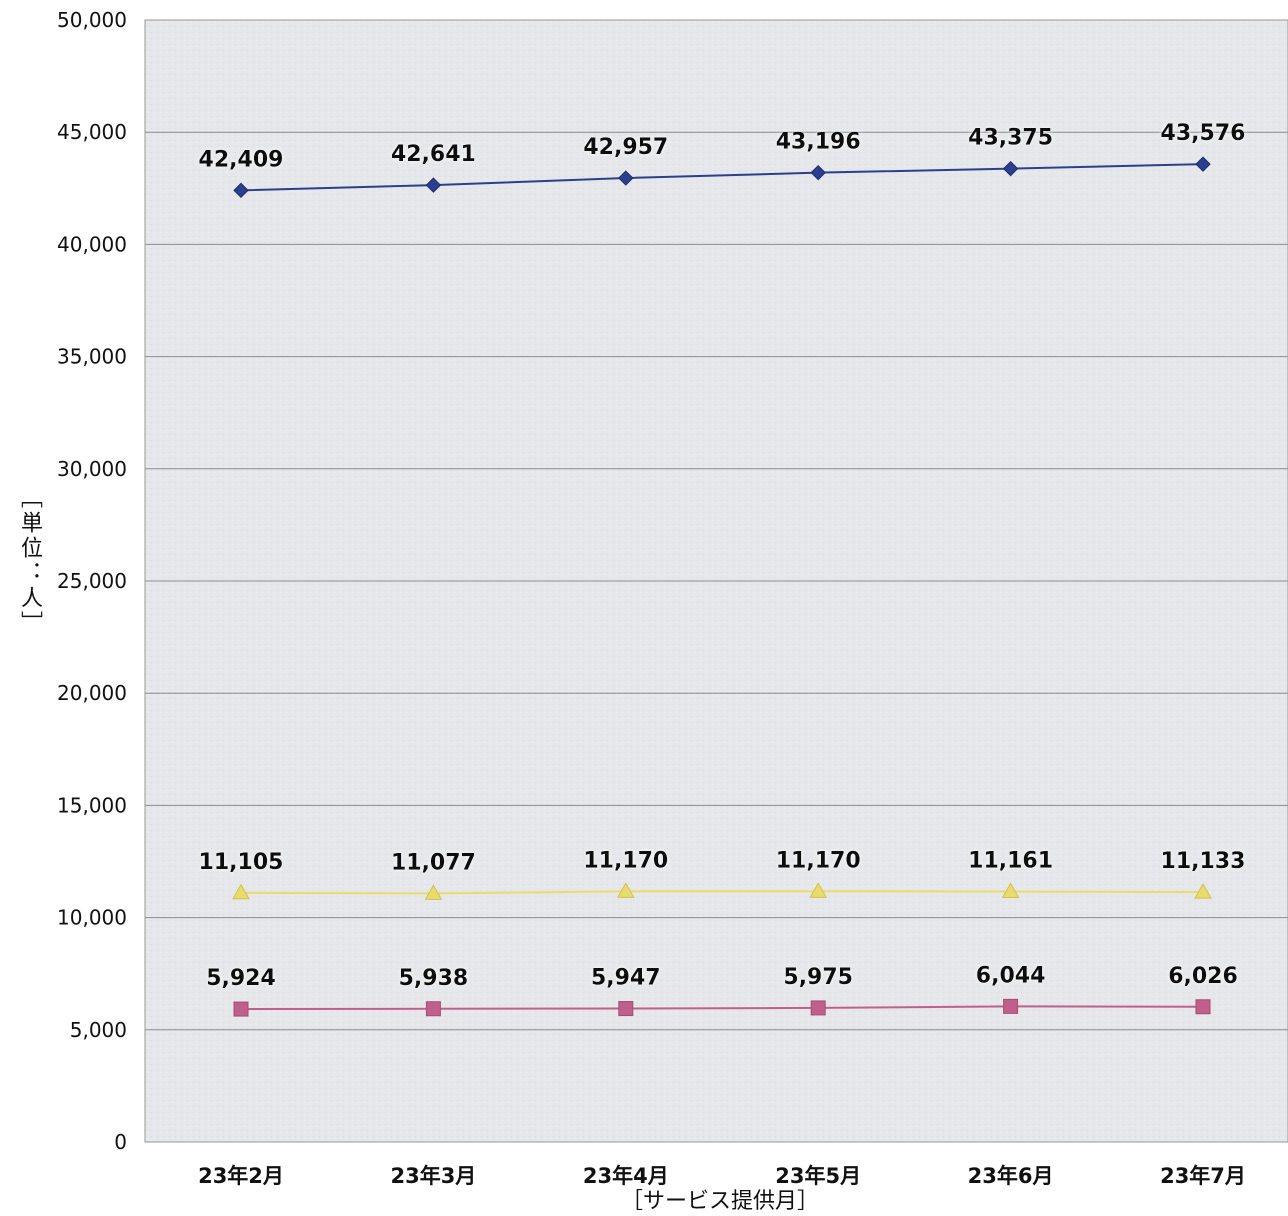 The height and width of the screenshot is (1216, 1288). What do you see at coordinates (818, 1176) in the screenshot?
I see `x-tick-label: 23年5月` at bounding box center [818, 1176].